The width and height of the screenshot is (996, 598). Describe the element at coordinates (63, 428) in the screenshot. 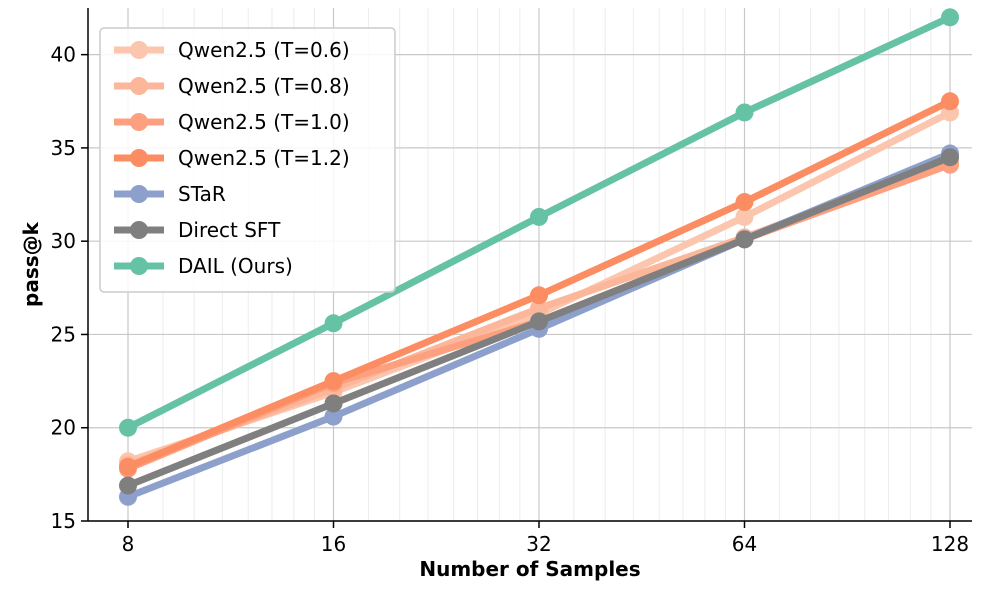

I see `y-tick-label: 20` at that location.